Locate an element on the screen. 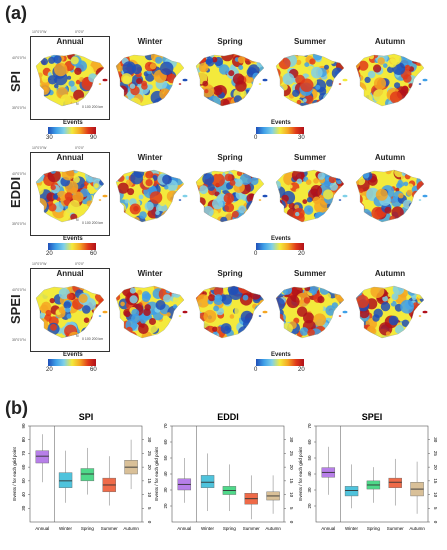  box-spring is located at coordinates (87, 475).